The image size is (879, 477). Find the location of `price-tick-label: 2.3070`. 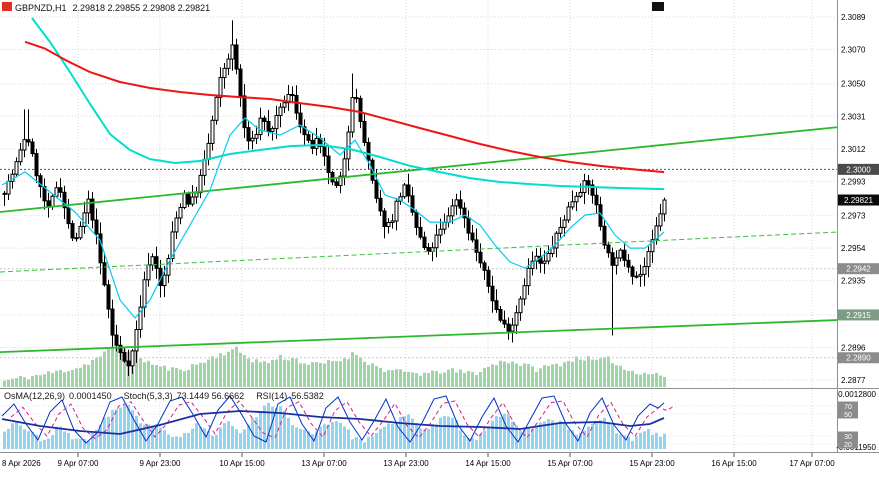

price-tick-label: 2.3070 is located at coordinates (853, 49).